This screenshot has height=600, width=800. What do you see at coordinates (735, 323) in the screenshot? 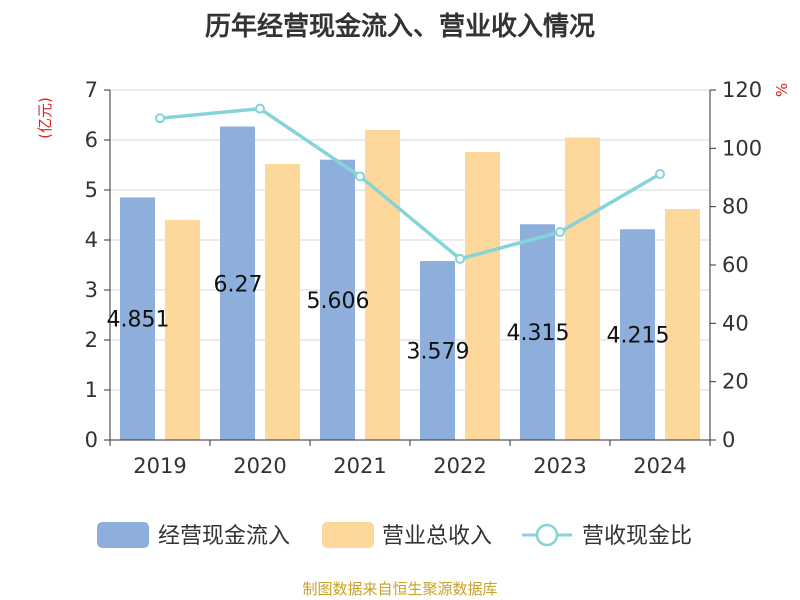
I see `y-right-tick-label: 40` at bounding box center [735, 323].